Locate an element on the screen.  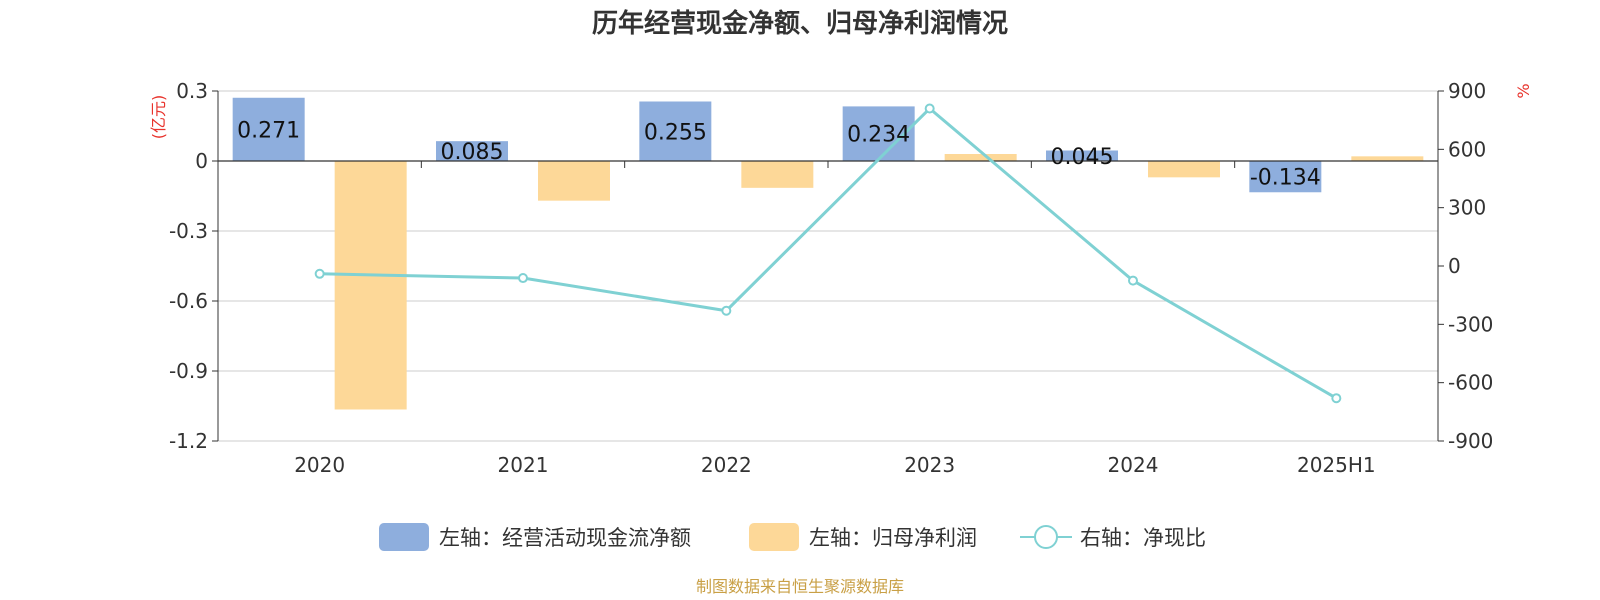
right-tick-label: -600 is located at coordinates (1470, 383).